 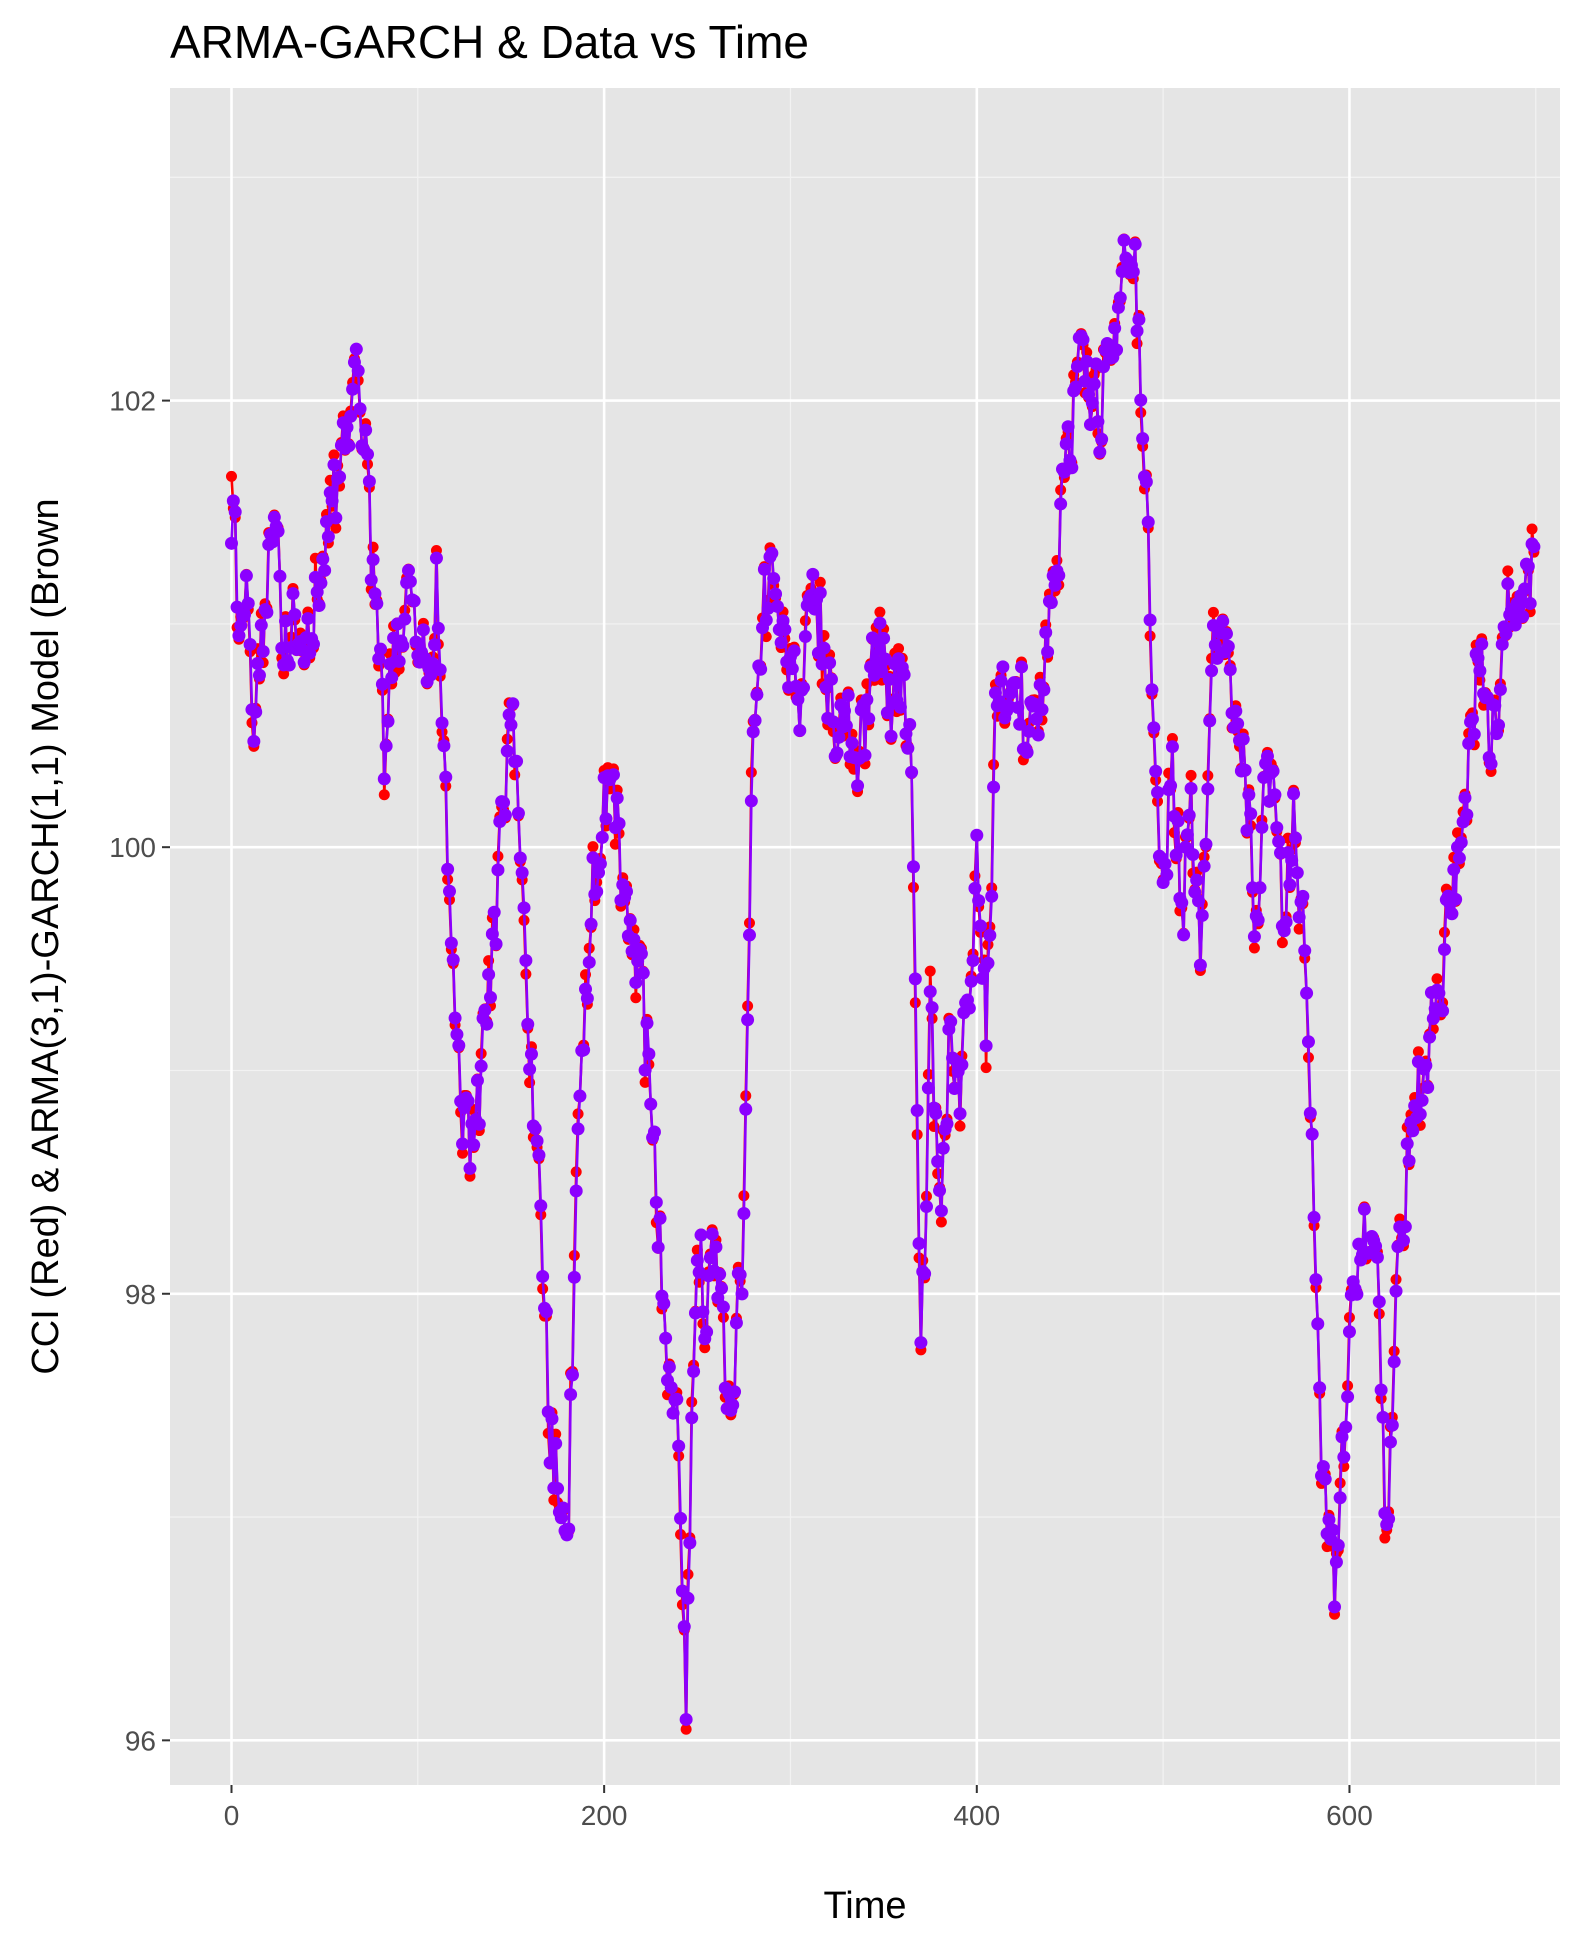 What do you see at coordinates (1349, 1815) in the screenshot?
I see `x-tick-label: 600` at bounding box center [1349, 1815].